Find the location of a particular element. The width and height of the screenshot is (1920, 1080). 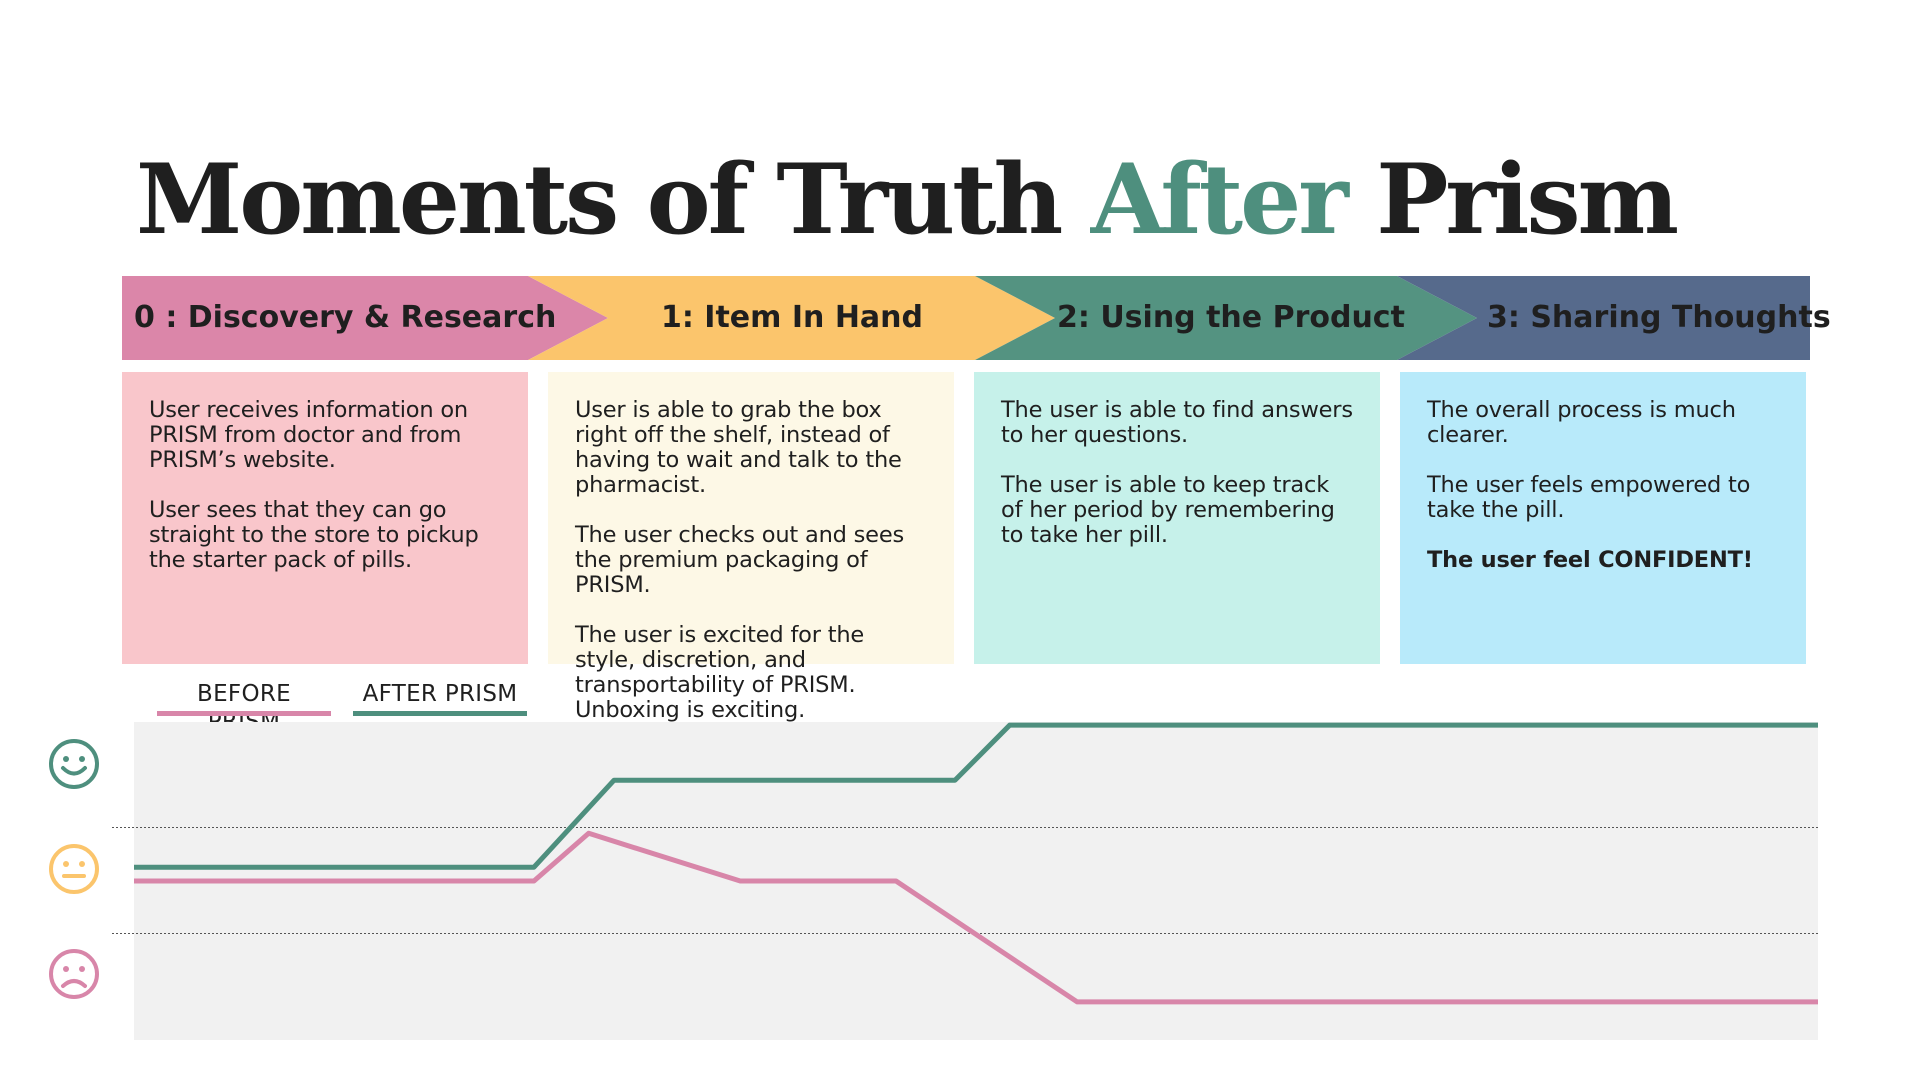

page-title: Moments of Truth After Prism is located at coordinates (907, 200).